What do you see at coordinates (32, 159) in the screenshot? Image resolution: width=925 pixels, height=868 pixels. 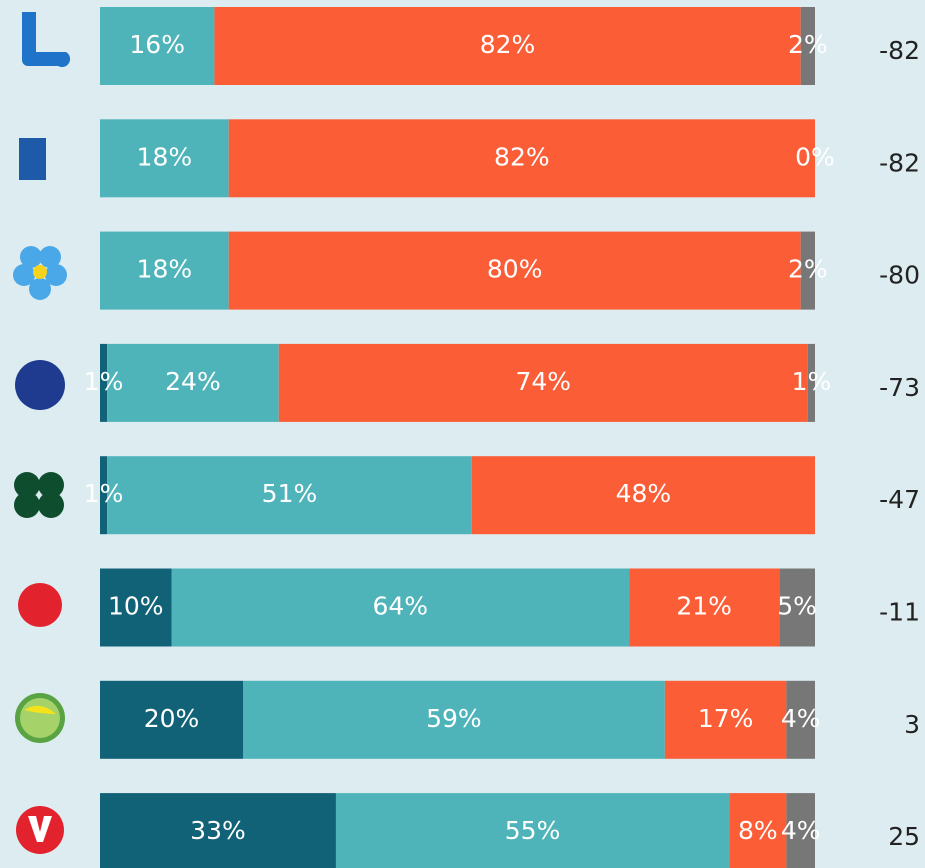 I see `logo-kd` at bounding box center [32, 159].